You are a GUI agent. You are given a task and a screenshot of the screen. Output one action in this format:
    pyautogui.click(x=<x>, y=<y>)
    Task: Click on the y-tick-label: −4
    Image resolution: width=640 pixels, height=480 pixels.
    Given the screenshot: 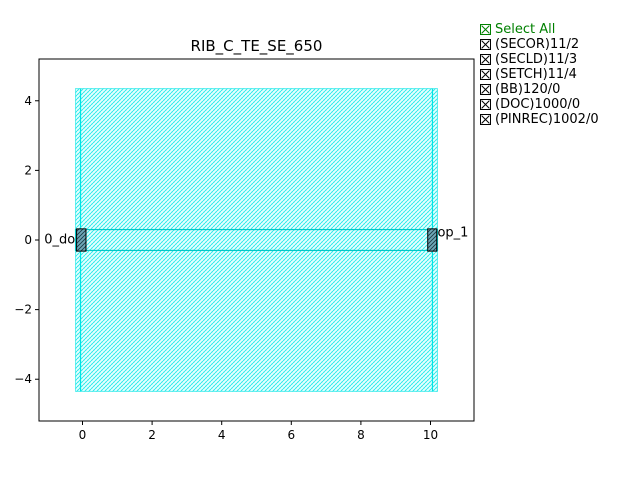 What is the action you would take?
    pyautogui.click(x=23, y=379)
    